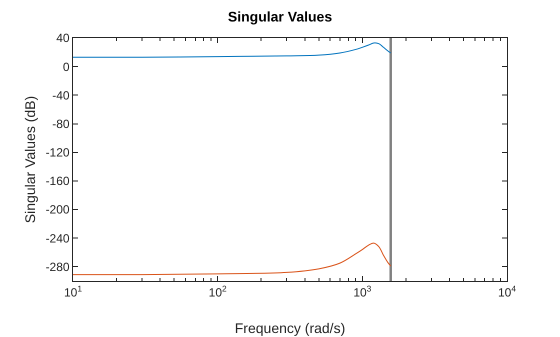 Image resolution: width=560 pixels, height=337 pixels. What do you see at coordinates (66, 67) in the screenshot?
I see `y-tick-label: 0` at bounding box center [66, 67].